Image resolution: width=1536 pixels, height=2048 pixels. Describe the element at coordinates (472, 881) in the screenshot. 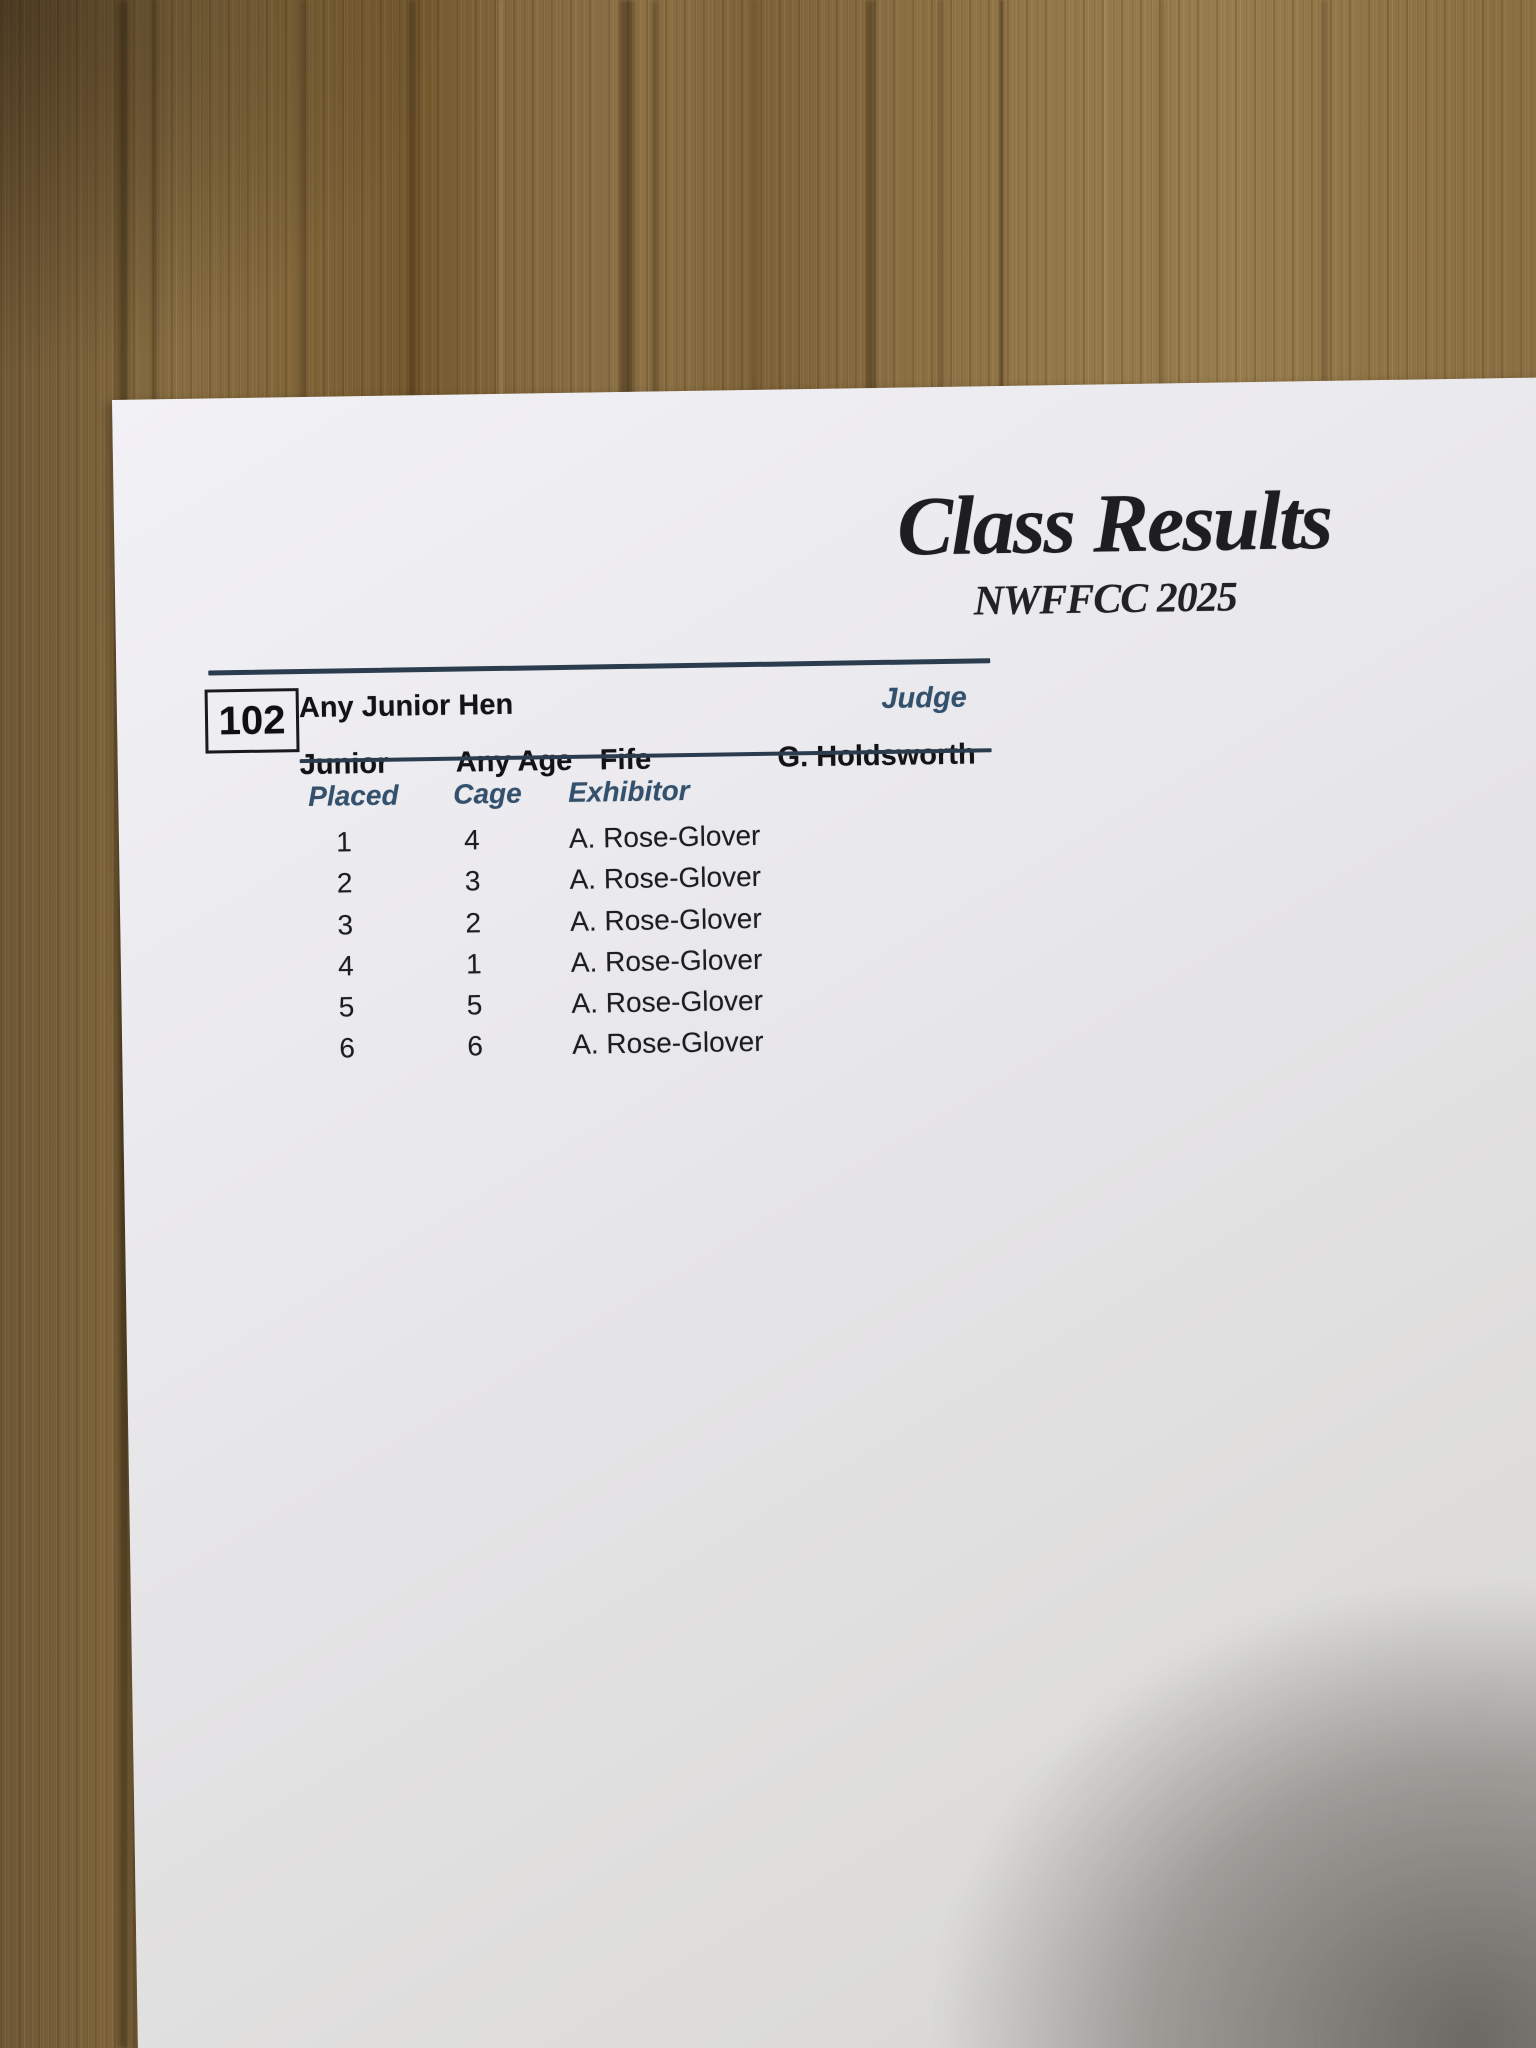

I see `cell-cage: 3` at that location.